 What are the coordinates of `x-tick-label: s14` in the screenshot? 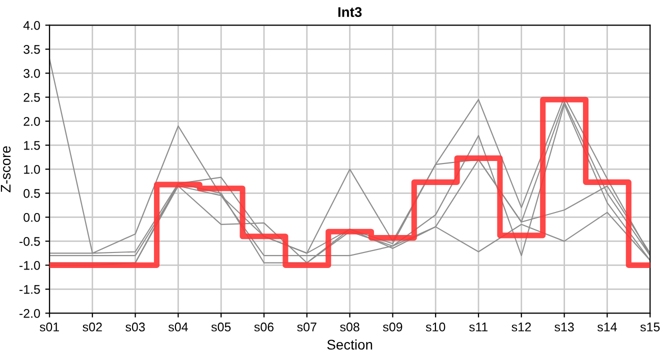 It's located at (607, 327).